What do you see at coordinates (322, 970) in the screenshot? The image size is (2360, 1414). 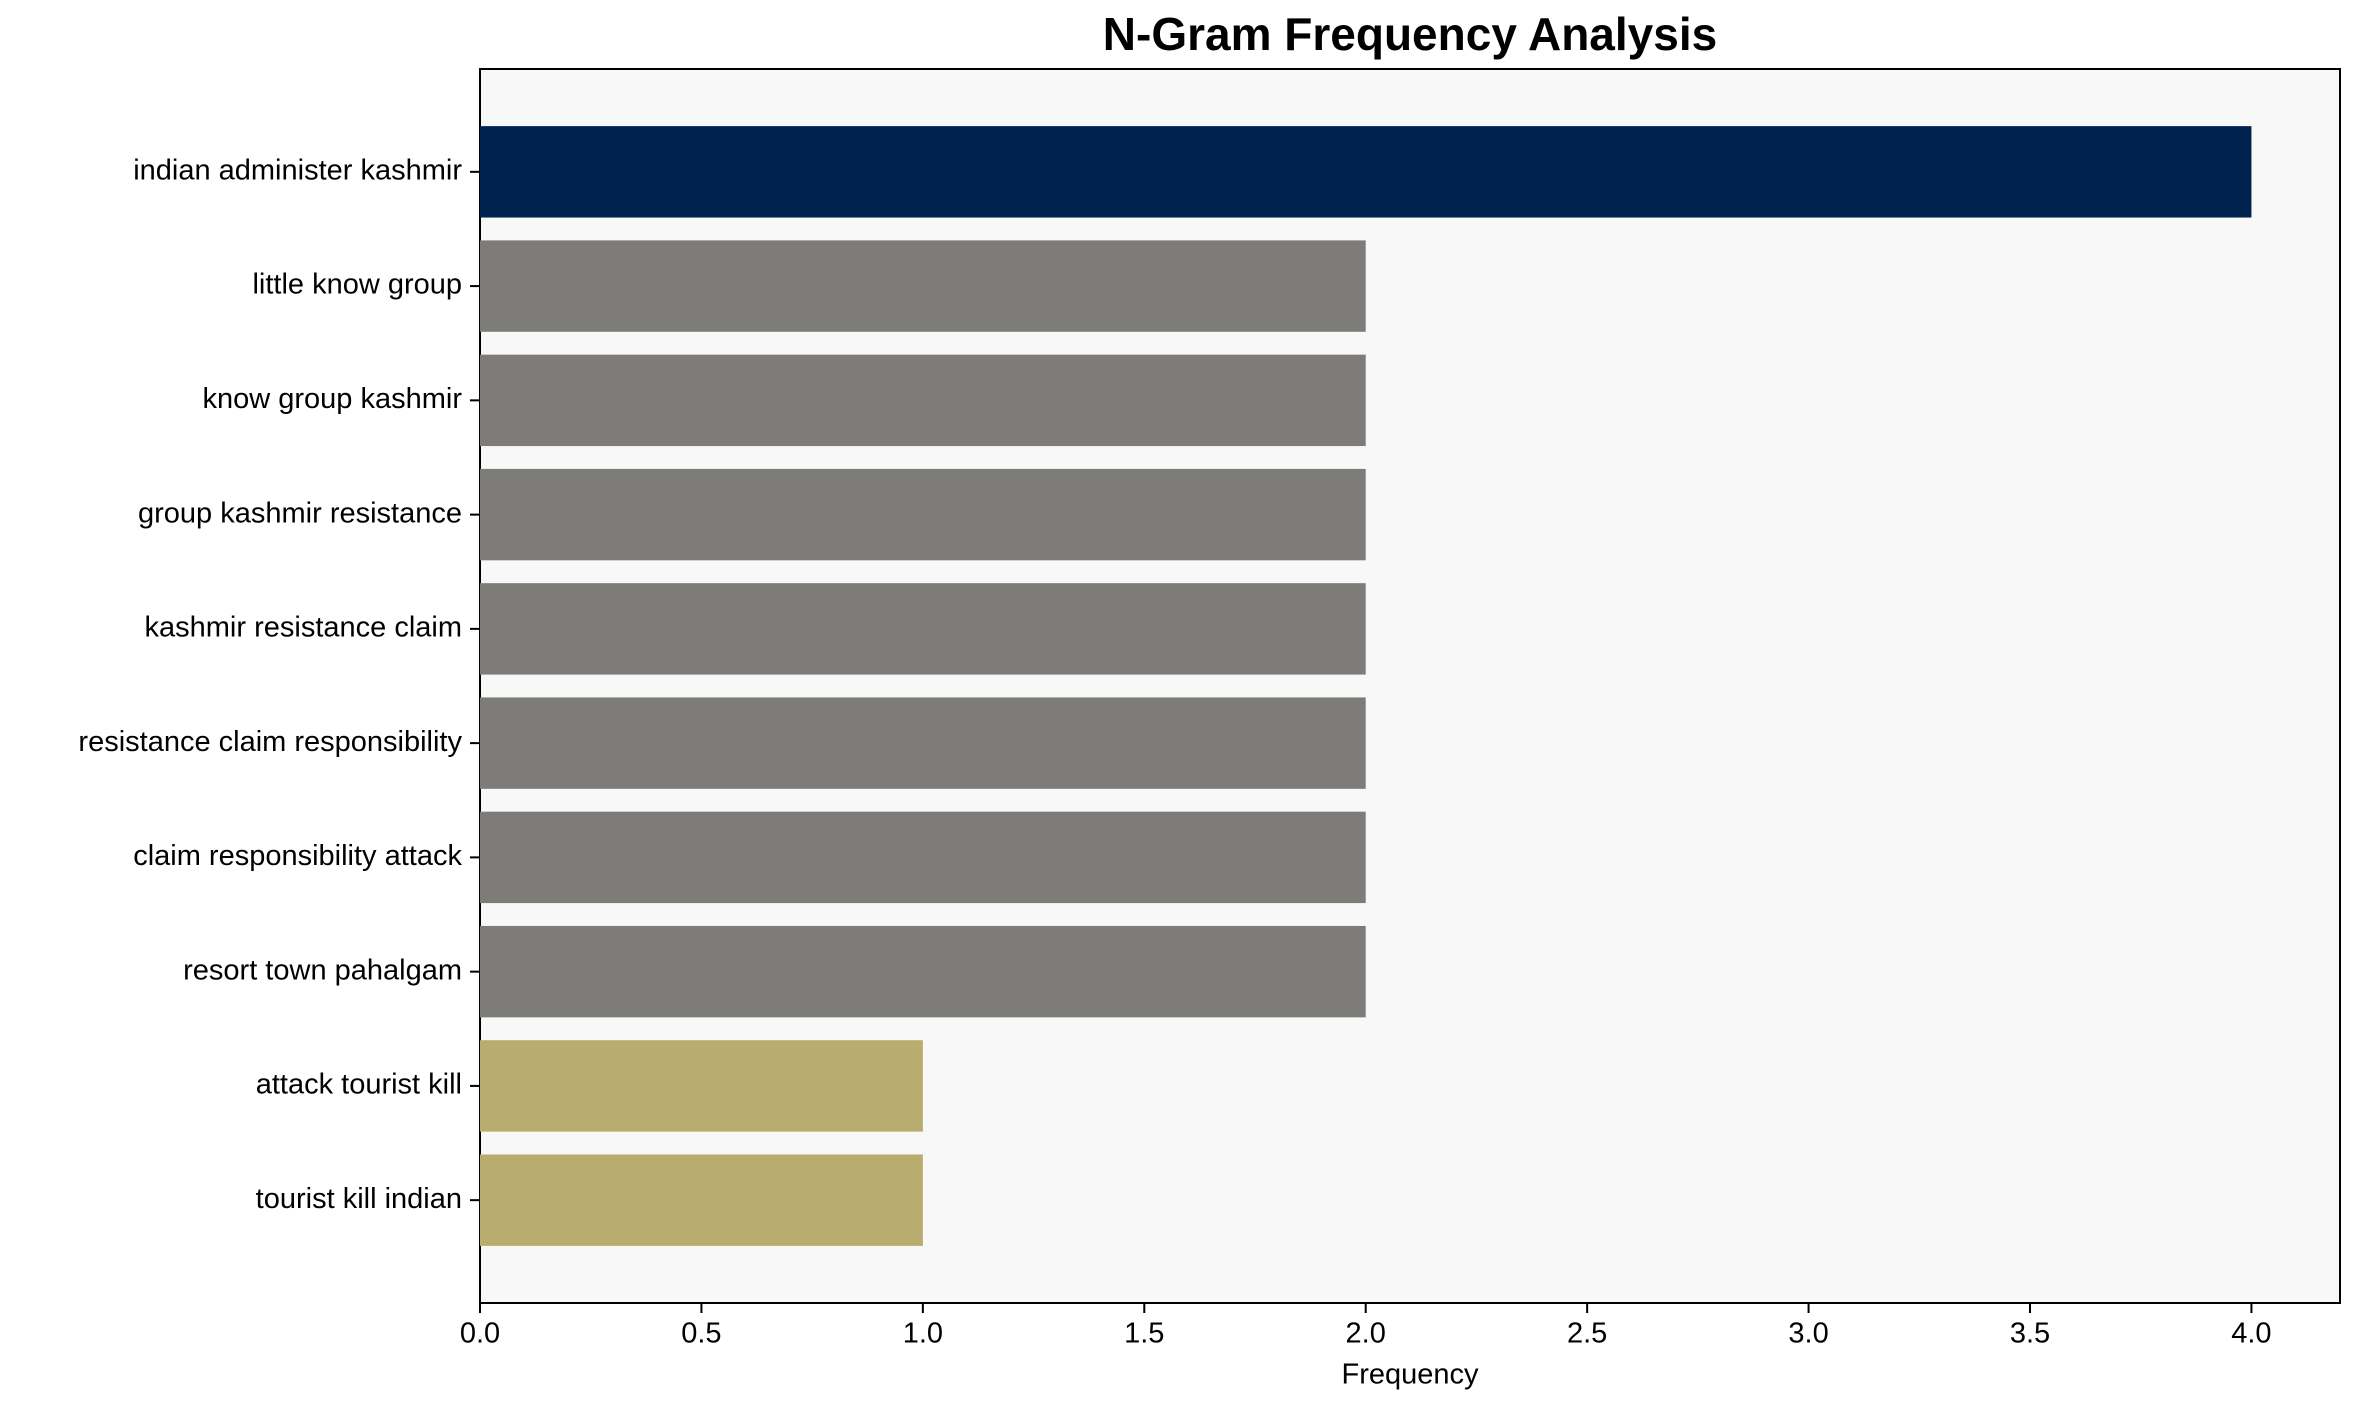 I see `y-tick-label: resort town pahalgam` at bounding box center [322, 970].